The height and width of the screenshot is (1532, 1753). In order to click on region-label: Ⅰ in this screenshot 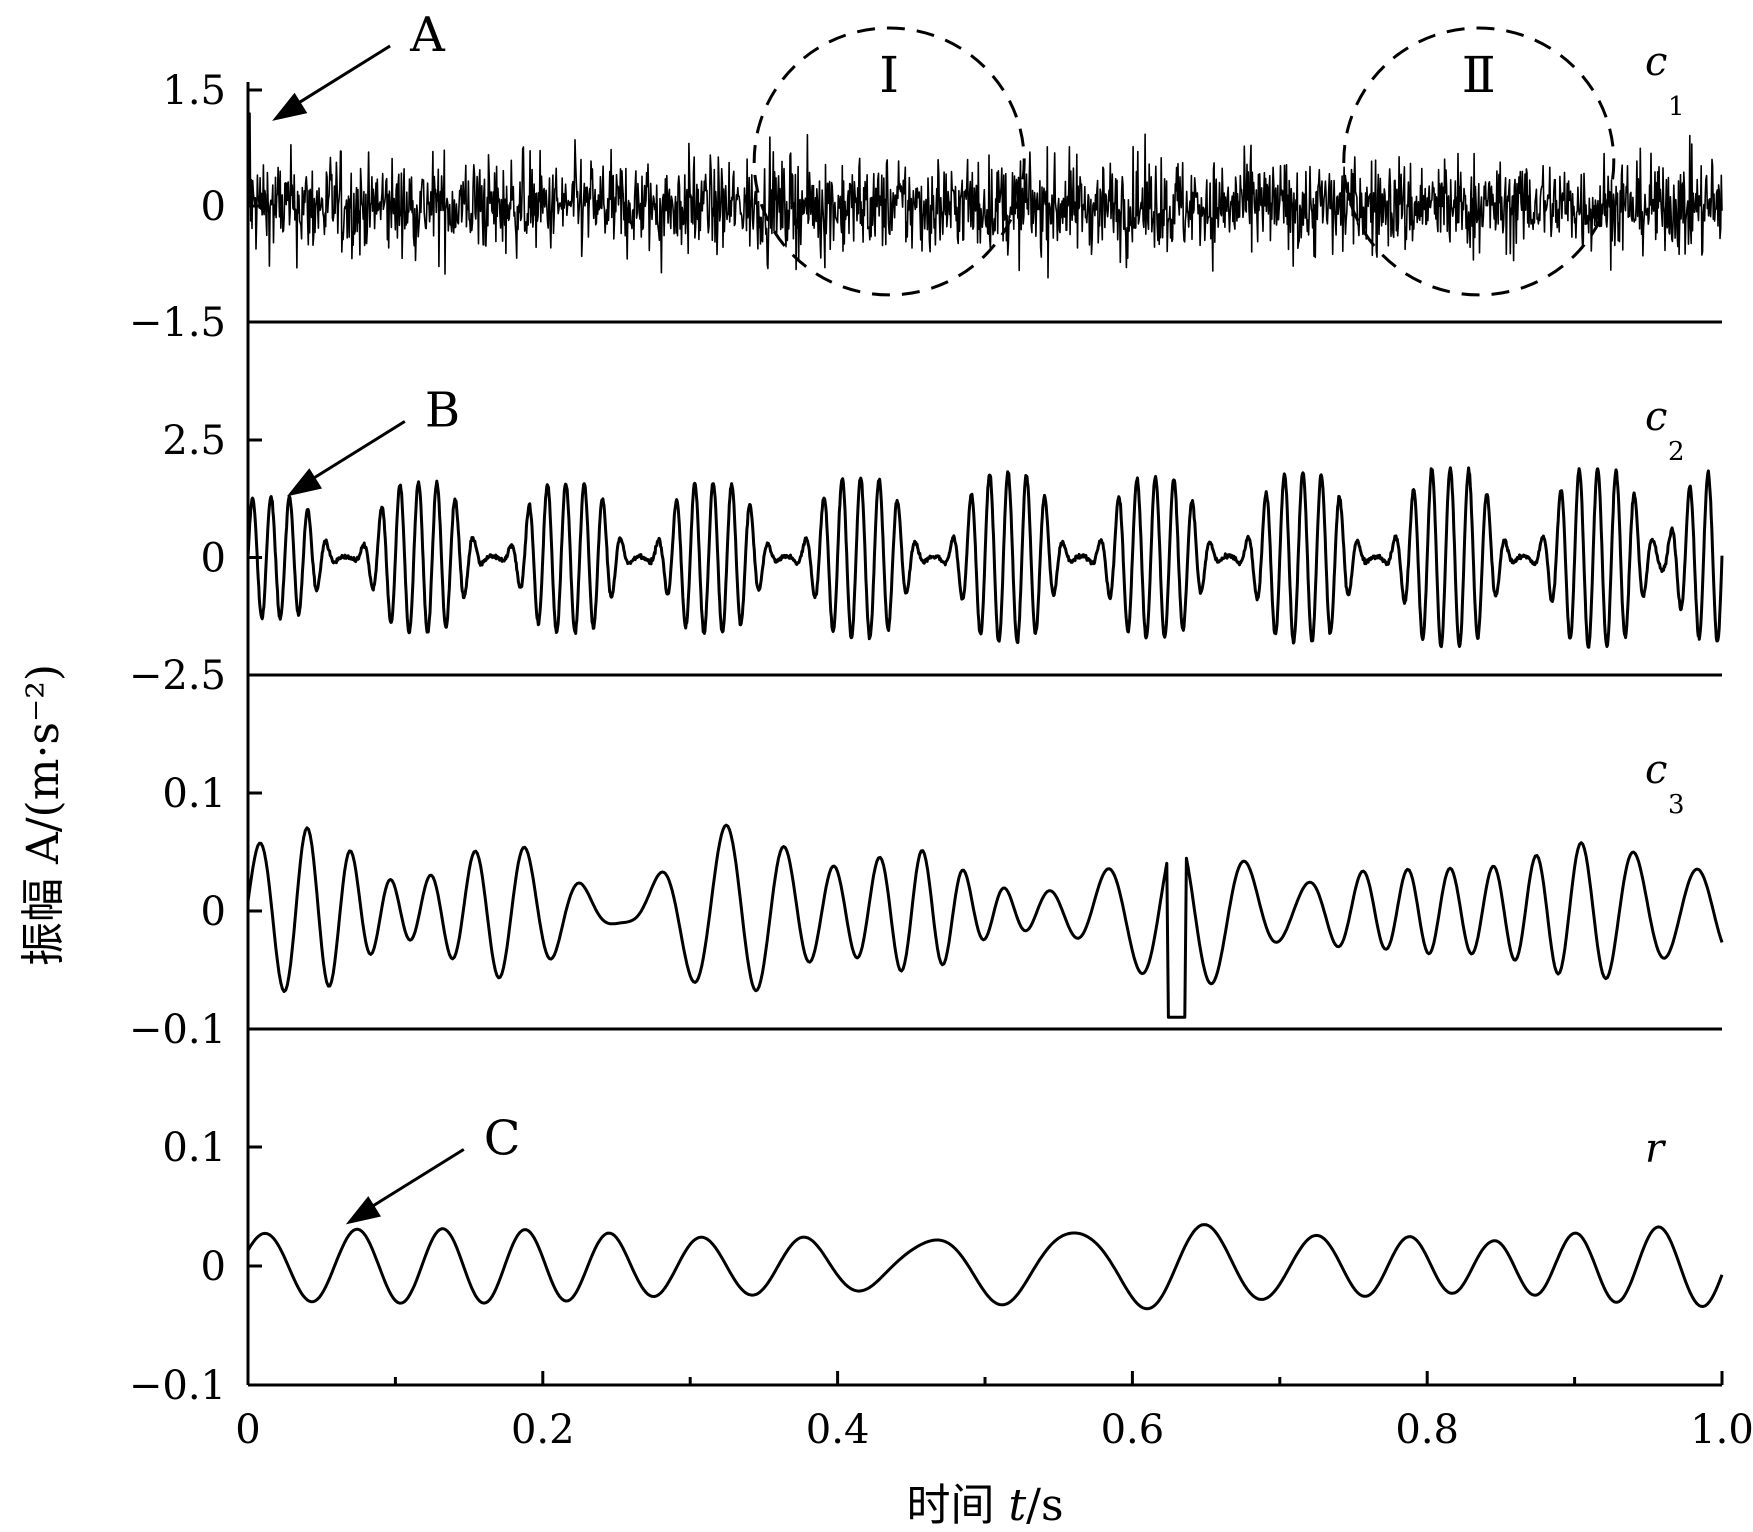, I will do `click(889, 75)`.